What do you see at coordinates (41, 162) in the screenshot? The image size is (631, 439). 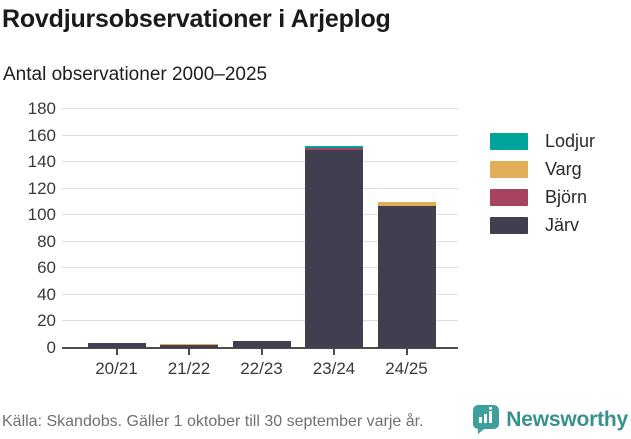 I see `y-tick-label: 140` at bounding box center [41, 162].